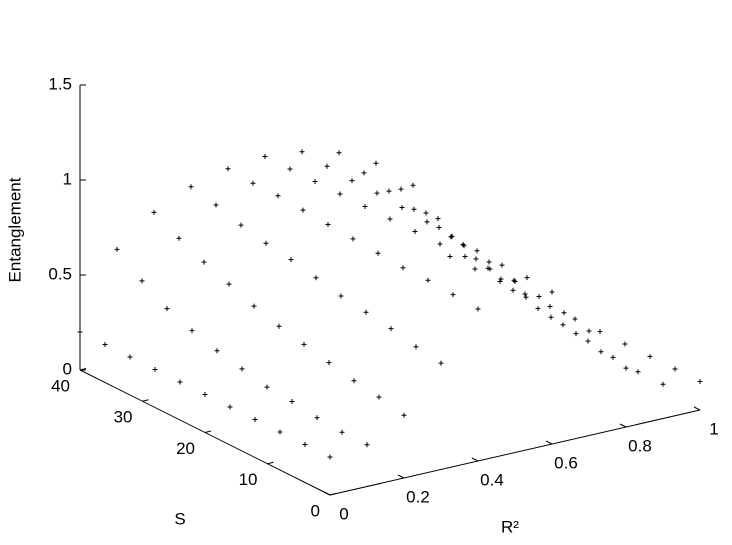 This screenshot has height=545, width=732. I want to click on x-axis, so click(515, 452).